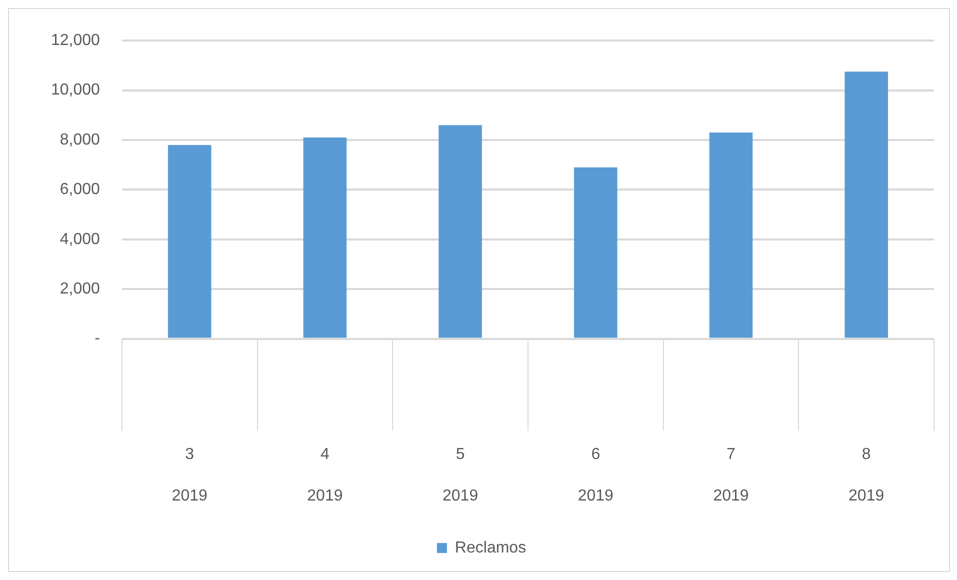 The height and width of the screenshot is (580, 957). Describe the element at coordinates (731, 475) in the screenshot. I see `category-label: 7 2019` at that location.